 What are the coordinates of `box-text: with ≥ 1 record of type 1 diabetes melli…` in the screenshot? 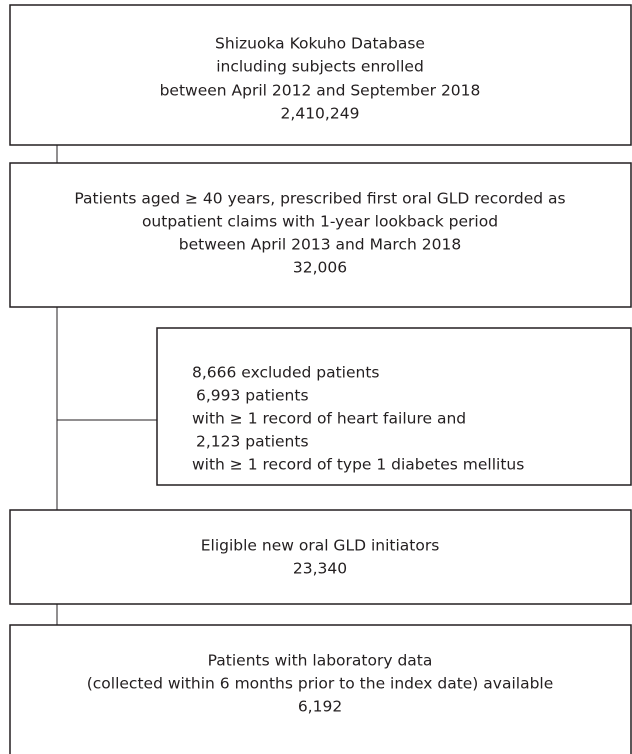 It's located at (358, 465).